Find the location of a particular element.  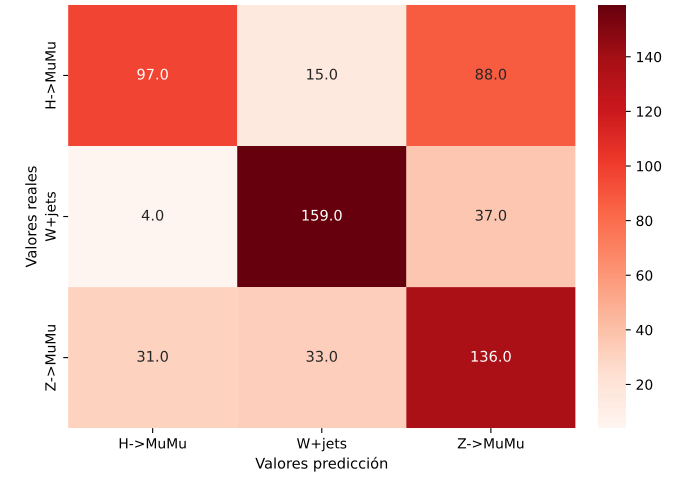

color-bar-label: 80 is located at coordinates (644, 221).